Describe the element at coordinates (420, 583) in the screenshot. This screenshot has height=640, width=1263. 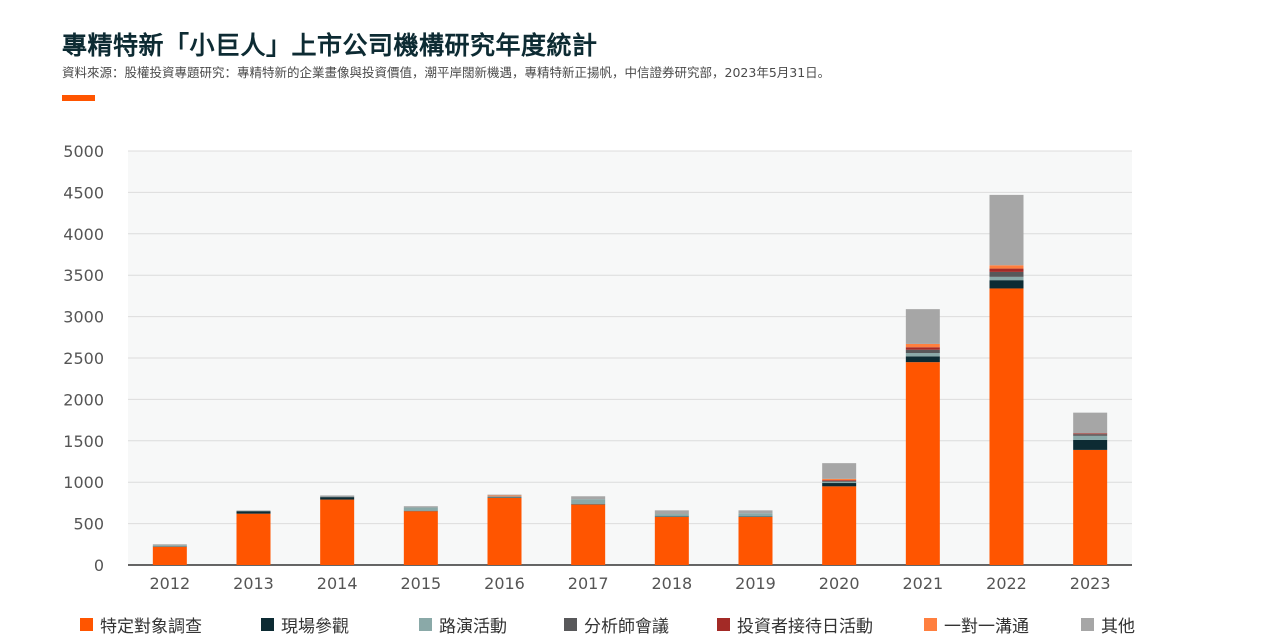
I see `x-tick-label: 2015` at that location.